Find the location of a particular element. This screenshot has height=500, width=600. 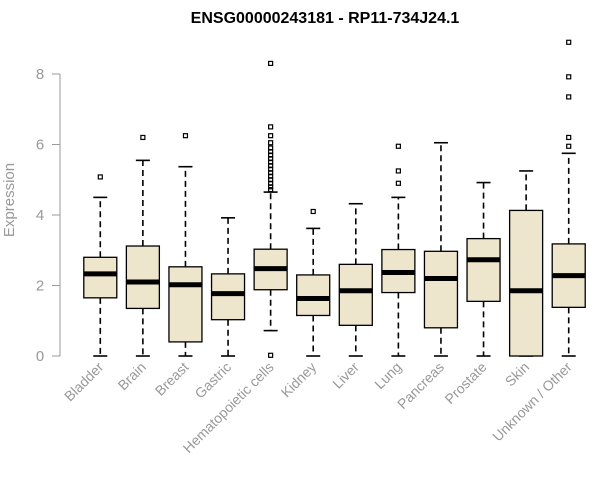

box-brain is located at coordinates (143, 245).